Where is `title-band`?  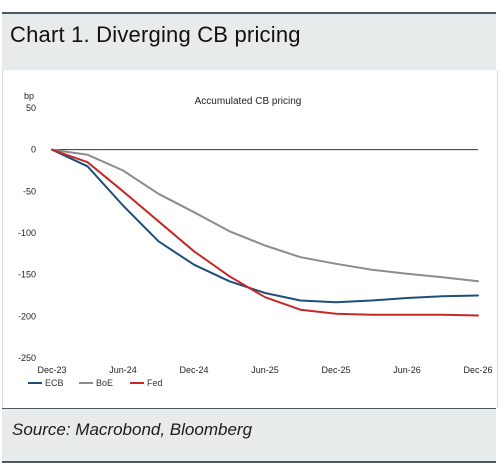 title-band is located at coordinates (249, 42).